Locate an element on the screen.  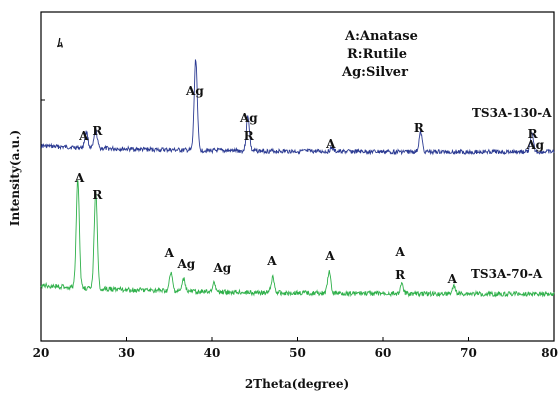
legend: A:Anatase R:Rutile Ag:Silver is located at coordinates (379, 54).